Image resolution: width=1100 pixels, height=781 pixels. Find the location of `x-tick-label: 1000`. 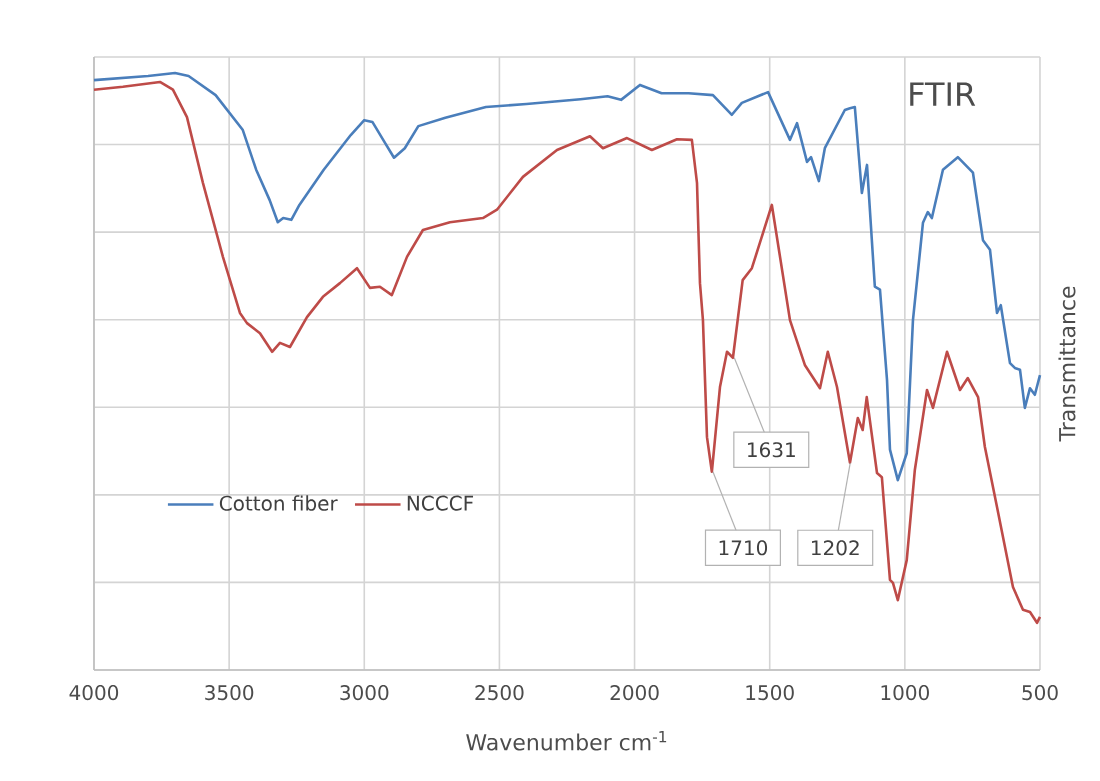

x-tick-label: 1000 is located at coordinates (905, 693).